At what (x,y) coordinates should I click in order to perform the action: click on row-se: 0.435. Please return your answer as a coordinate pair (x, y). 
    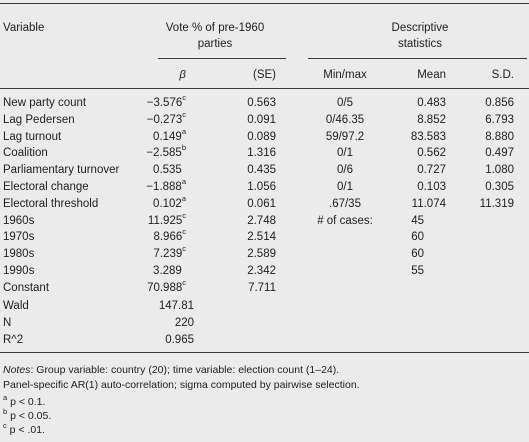
    Looking at the image, I should click on (261, 170).